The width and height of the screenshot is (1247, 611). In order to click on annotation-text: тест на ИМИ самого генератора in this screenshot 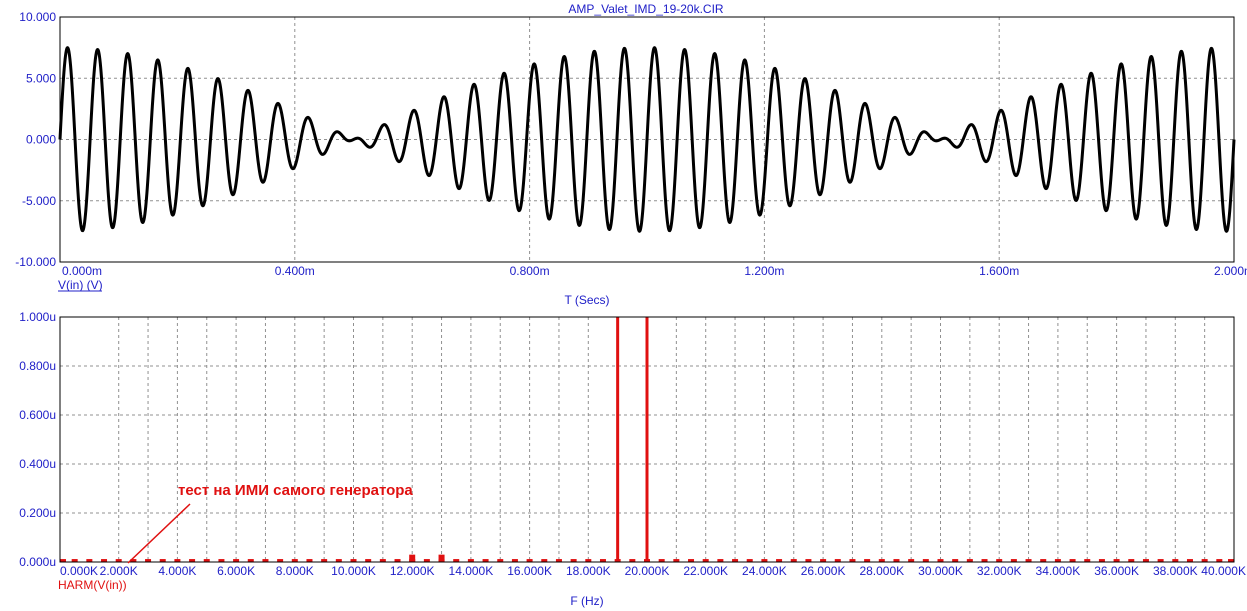, I will do `click(295, 490)`.